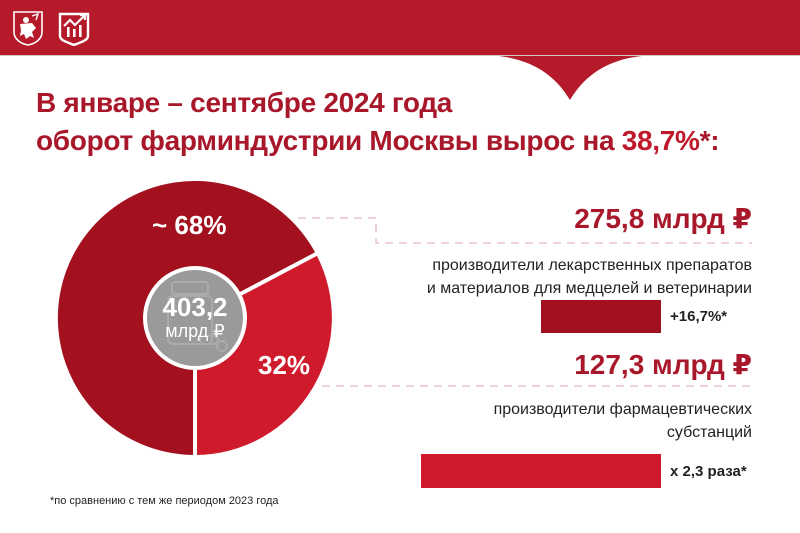 This screenshot has width=800, height=533. Describe the element at coordinates (74, 28) in the screenshot. I see `growth-chart-shield-icon` at that location.